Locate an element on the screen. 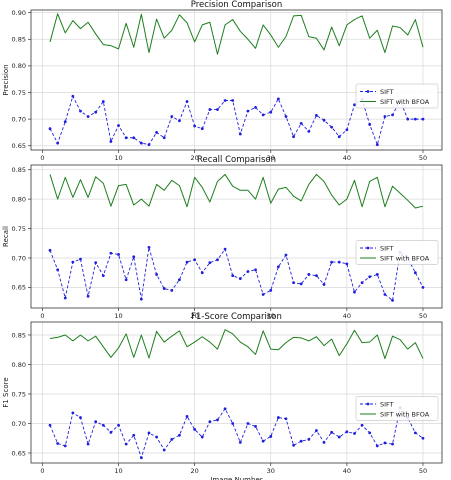  x-axis-label: Image Number is located at coordinates (236, 478).